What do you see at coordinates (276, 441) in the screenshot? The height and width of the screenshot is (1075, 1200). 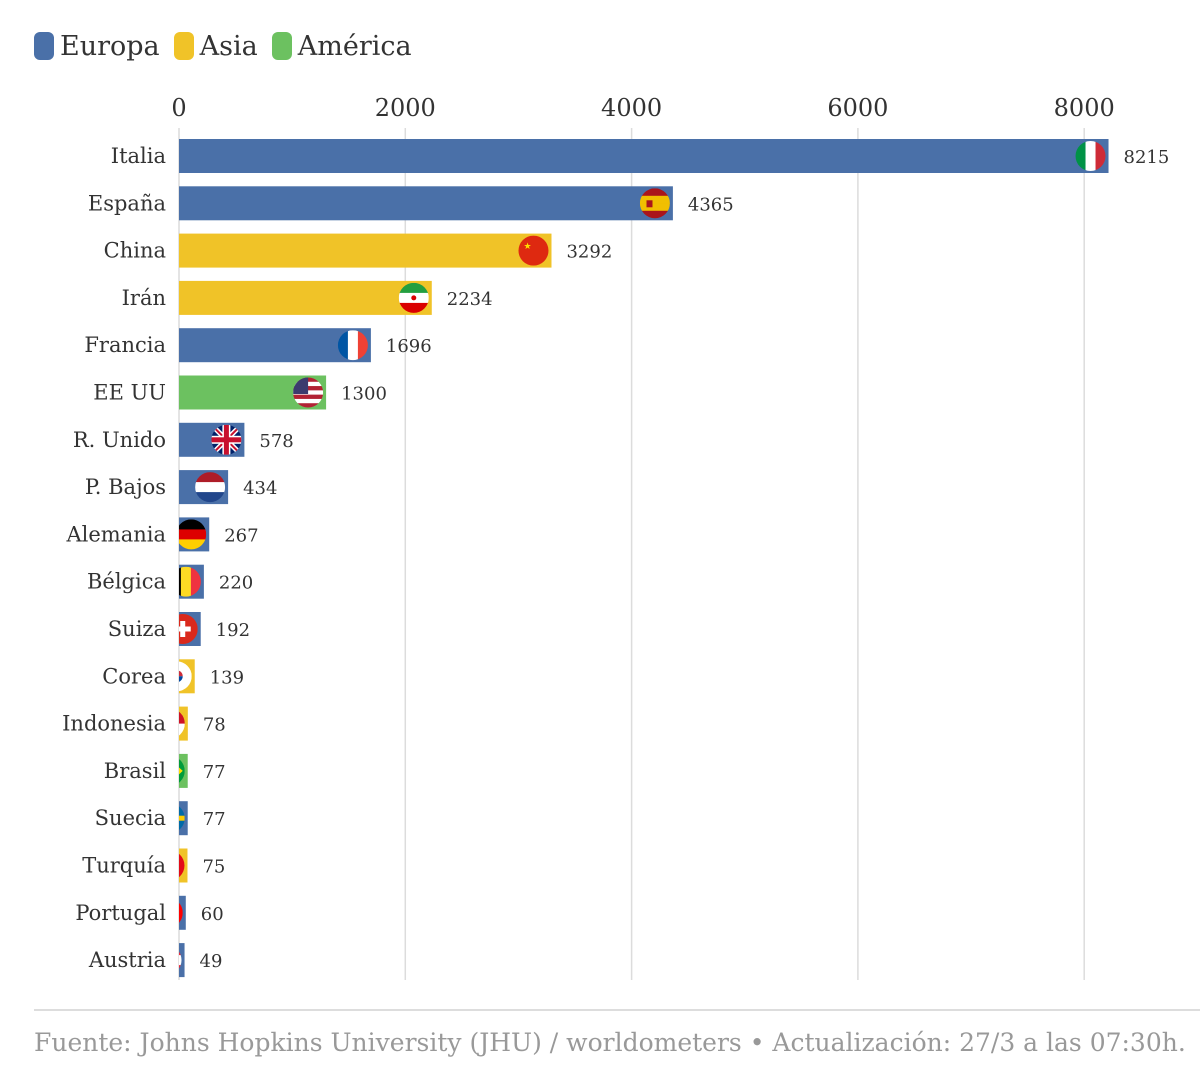 I see `data-label: 578` at bounding box center [276, 441].